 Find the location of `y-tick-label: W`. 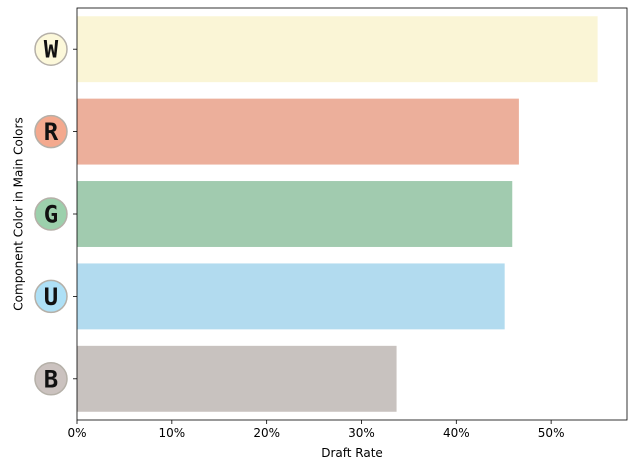

y-tick-label: W is located at coordinates (51, 50).